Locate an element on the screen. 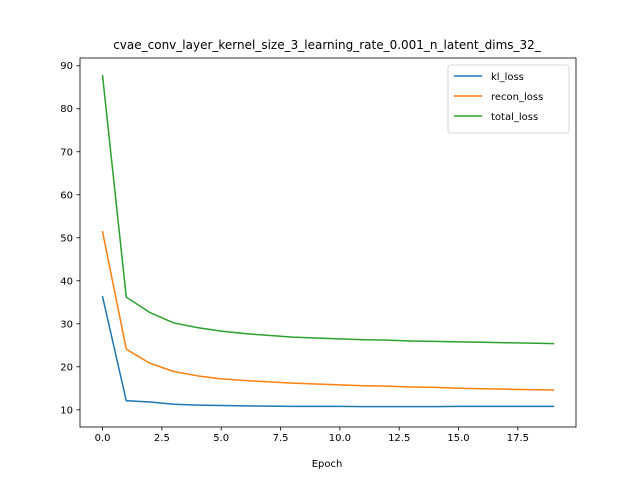 The height and width of the screenshot is (480, 640). legend: kl_loss recon_loss total_loss is located at coordinates (508, 99).